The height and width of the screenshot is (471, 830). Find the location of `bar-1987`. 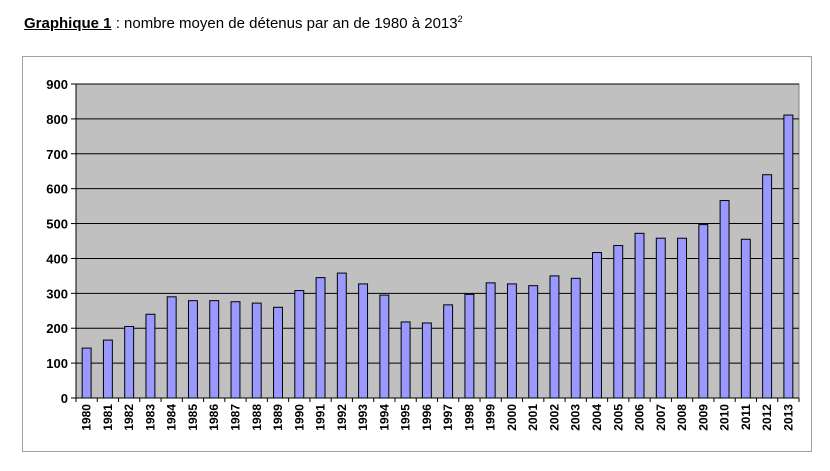

bar-1987 is located at coordinates (235, 350).